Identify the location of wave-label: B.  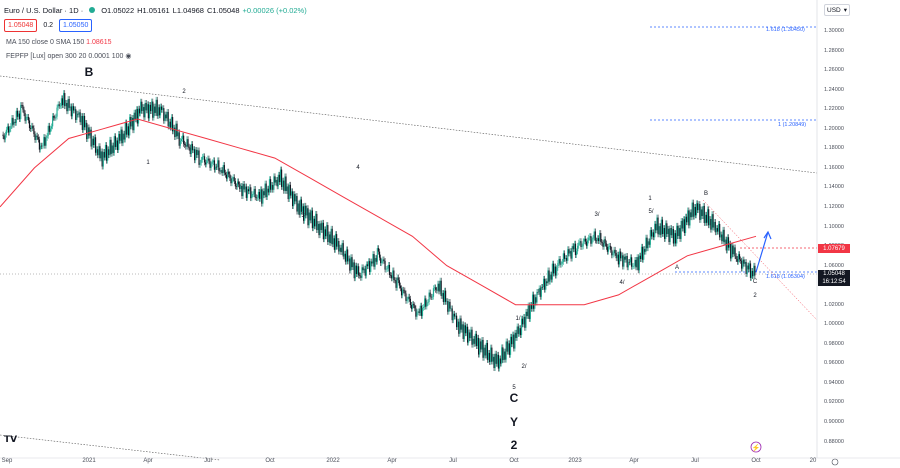
(706, 194).